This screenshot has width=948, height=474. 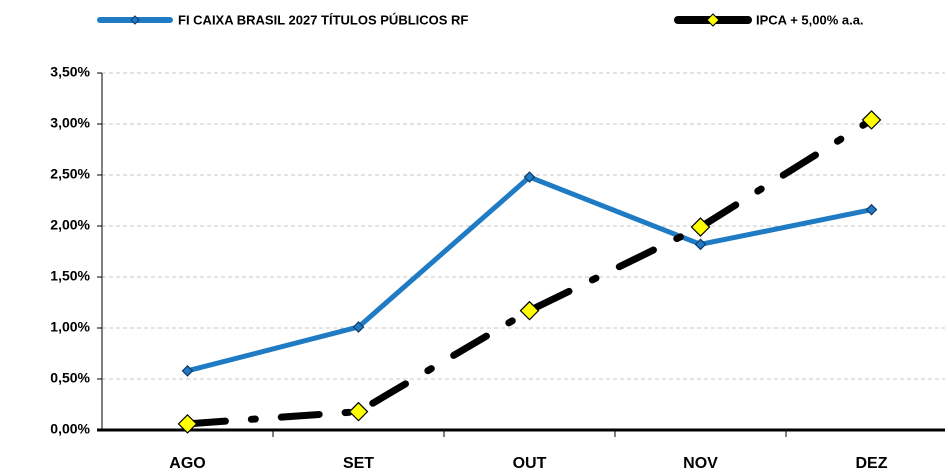 I want to click on x-tick-label: NOV, so click(x=700, y=463).